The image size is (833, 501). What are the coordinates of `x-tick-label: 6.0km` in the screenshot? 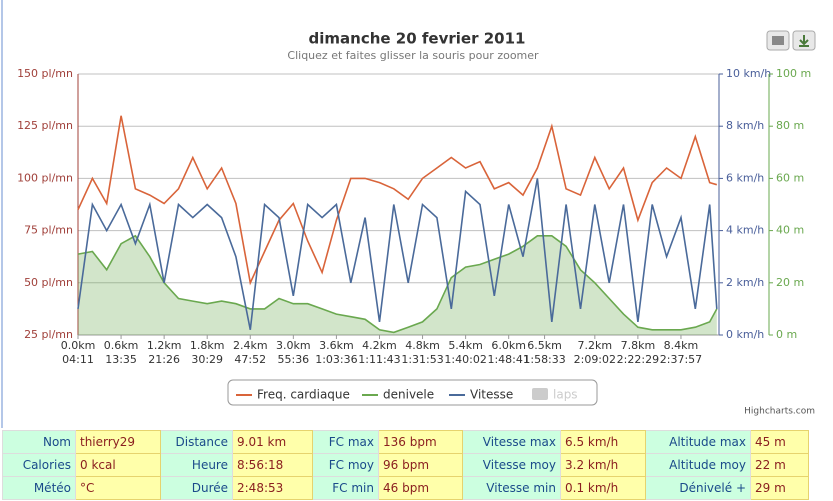 It's located at (508, 345).